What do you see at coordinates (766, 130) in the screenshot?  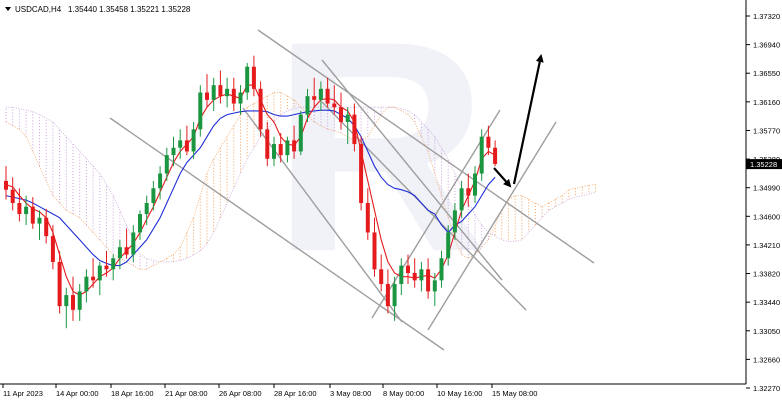 I see `price-tick-label: 1.35770` at bounding box center [766, 130].